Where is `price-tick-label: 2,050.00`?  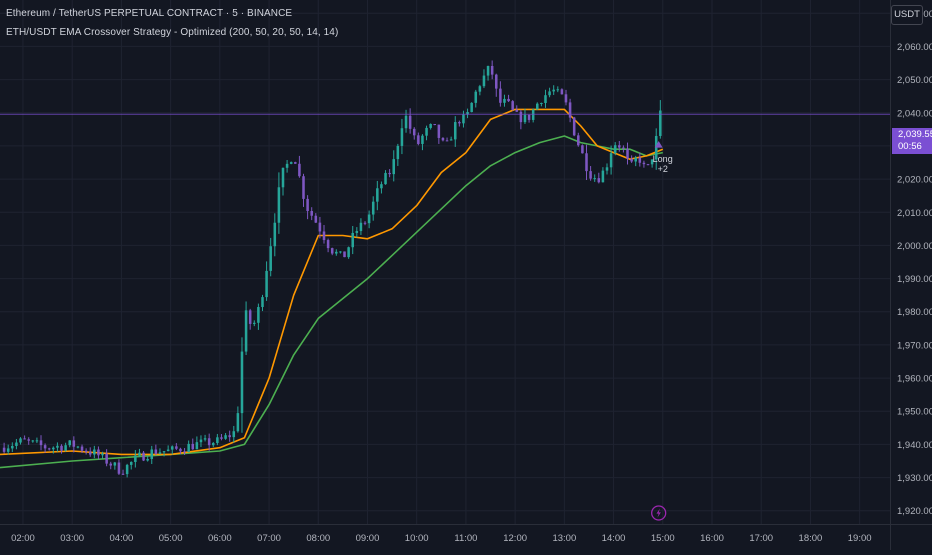
price-tick-label: 2,050.00 is located at coordinates (914, 80).